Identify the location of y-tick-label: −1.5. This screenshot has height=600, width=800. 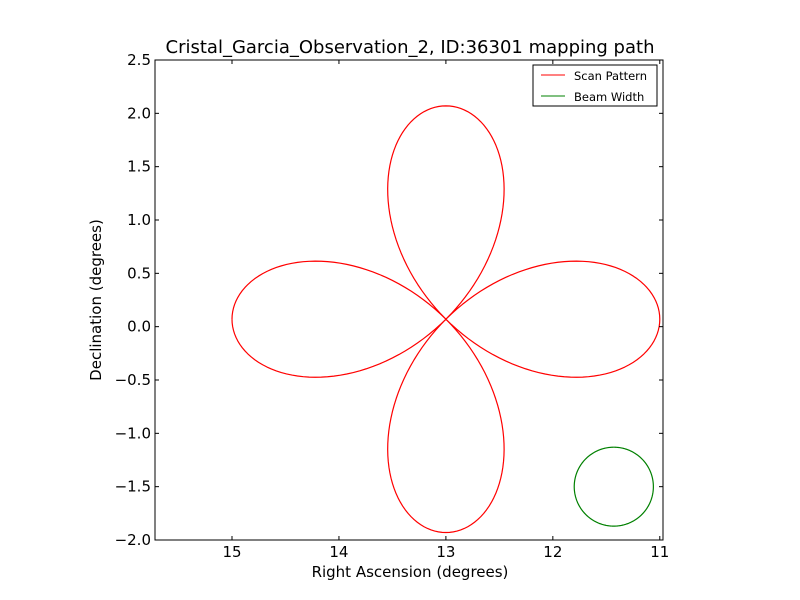
(133, 487).